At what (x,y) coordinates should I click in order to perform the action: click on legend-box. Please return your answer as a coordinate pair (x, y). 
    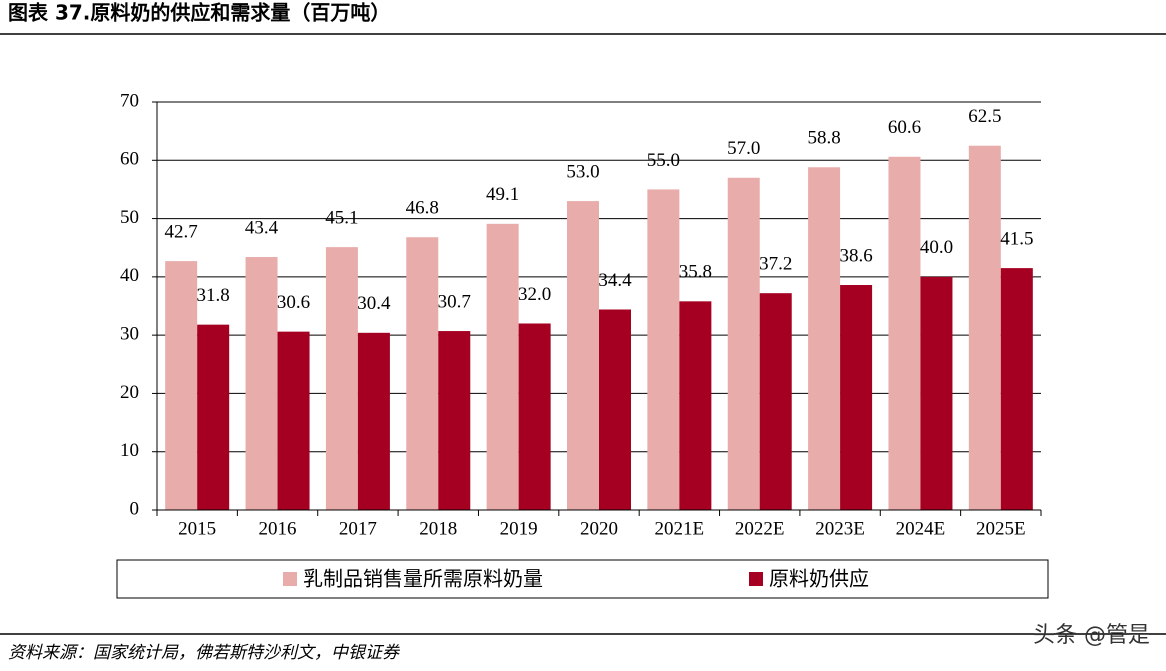
    Looking at the image, I should click on (582, 579).